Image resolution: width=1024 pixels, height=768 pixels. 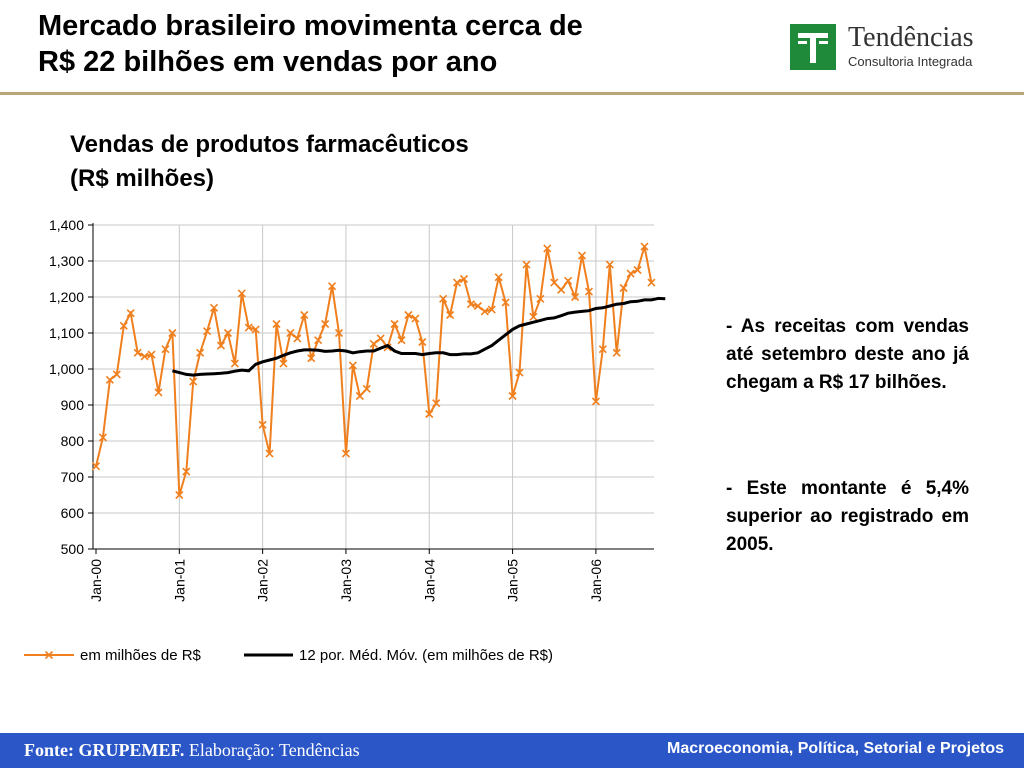 I want to click on tendencias-logo: Tendências Consultoria Integrada, so click(x=895, y=47).